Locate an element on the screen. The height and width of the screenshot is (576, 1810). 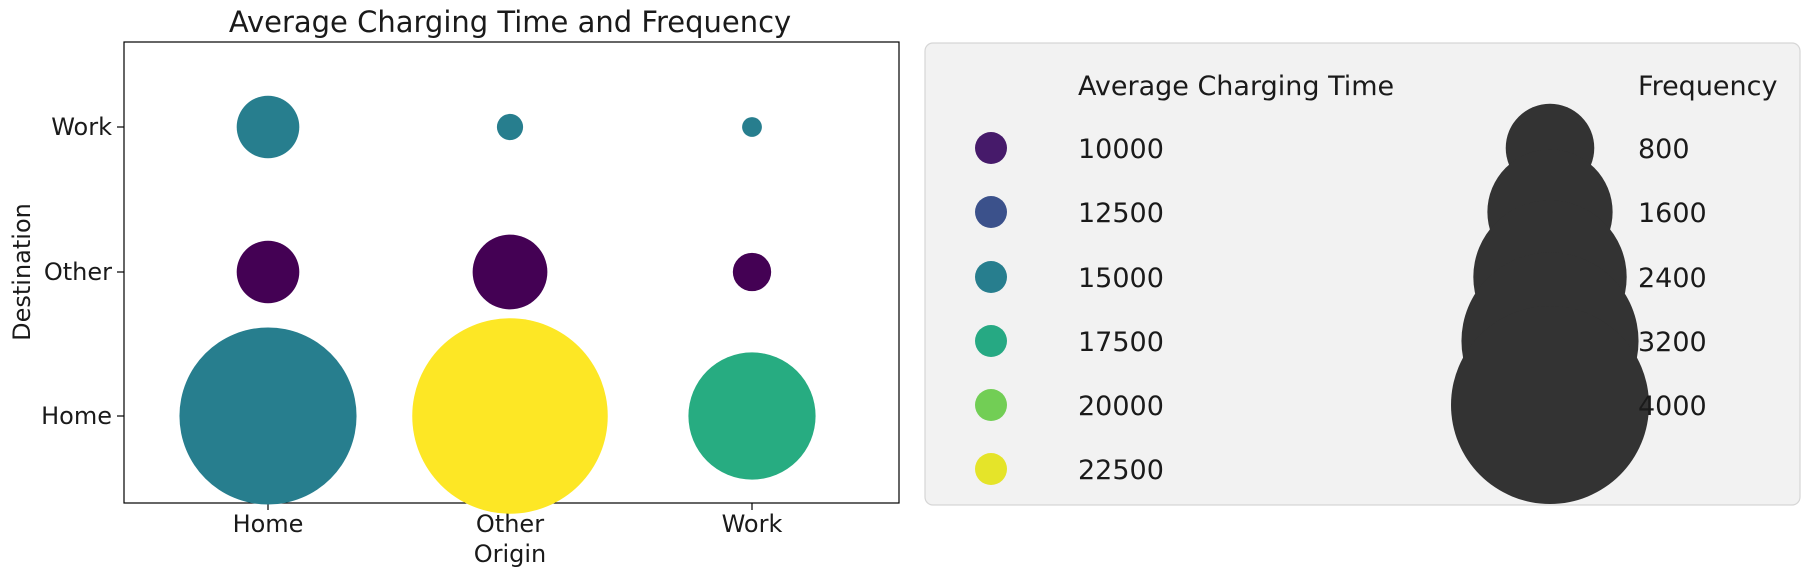
legend-size-label-1600: 1600 is located at coordinates (1672, 213).